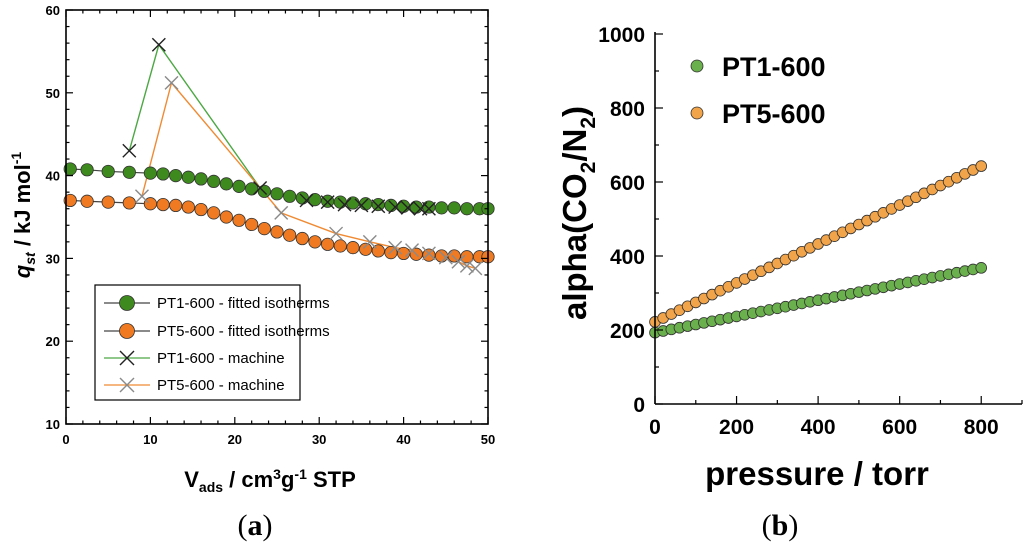 This screenshot has height=545, width=1024. Describe the element at coordinates (774, 114) in the screenshot. I see `legend-label: PT5-600` at that location.